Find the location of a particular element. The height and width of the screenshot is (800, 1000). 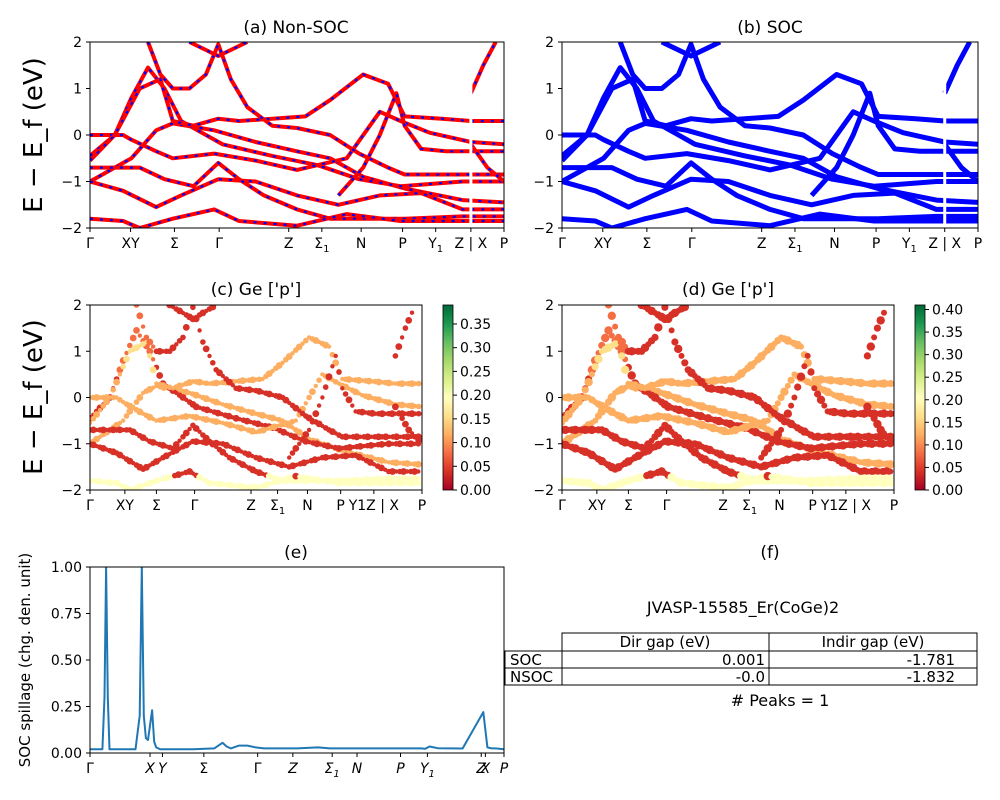

panel-b-xtick-label: Z | X is located at coordinates (944, 244).